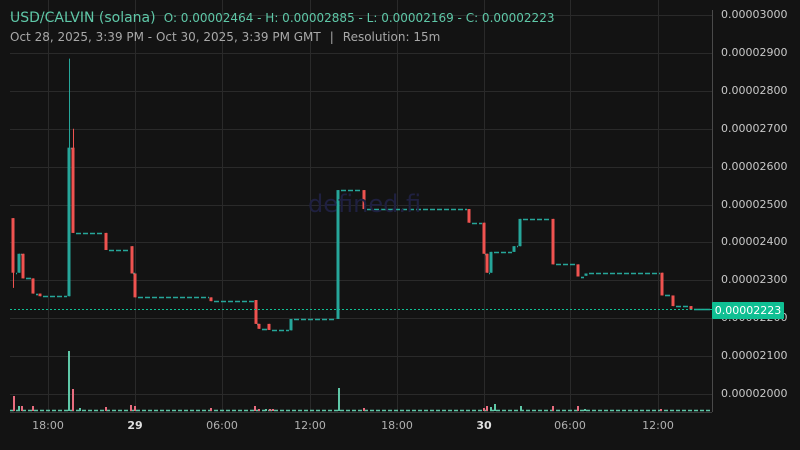 The height and width of the screenshot is (450, 800). I want to click on y-tick-label: 0.00002400, so click(754, 241).